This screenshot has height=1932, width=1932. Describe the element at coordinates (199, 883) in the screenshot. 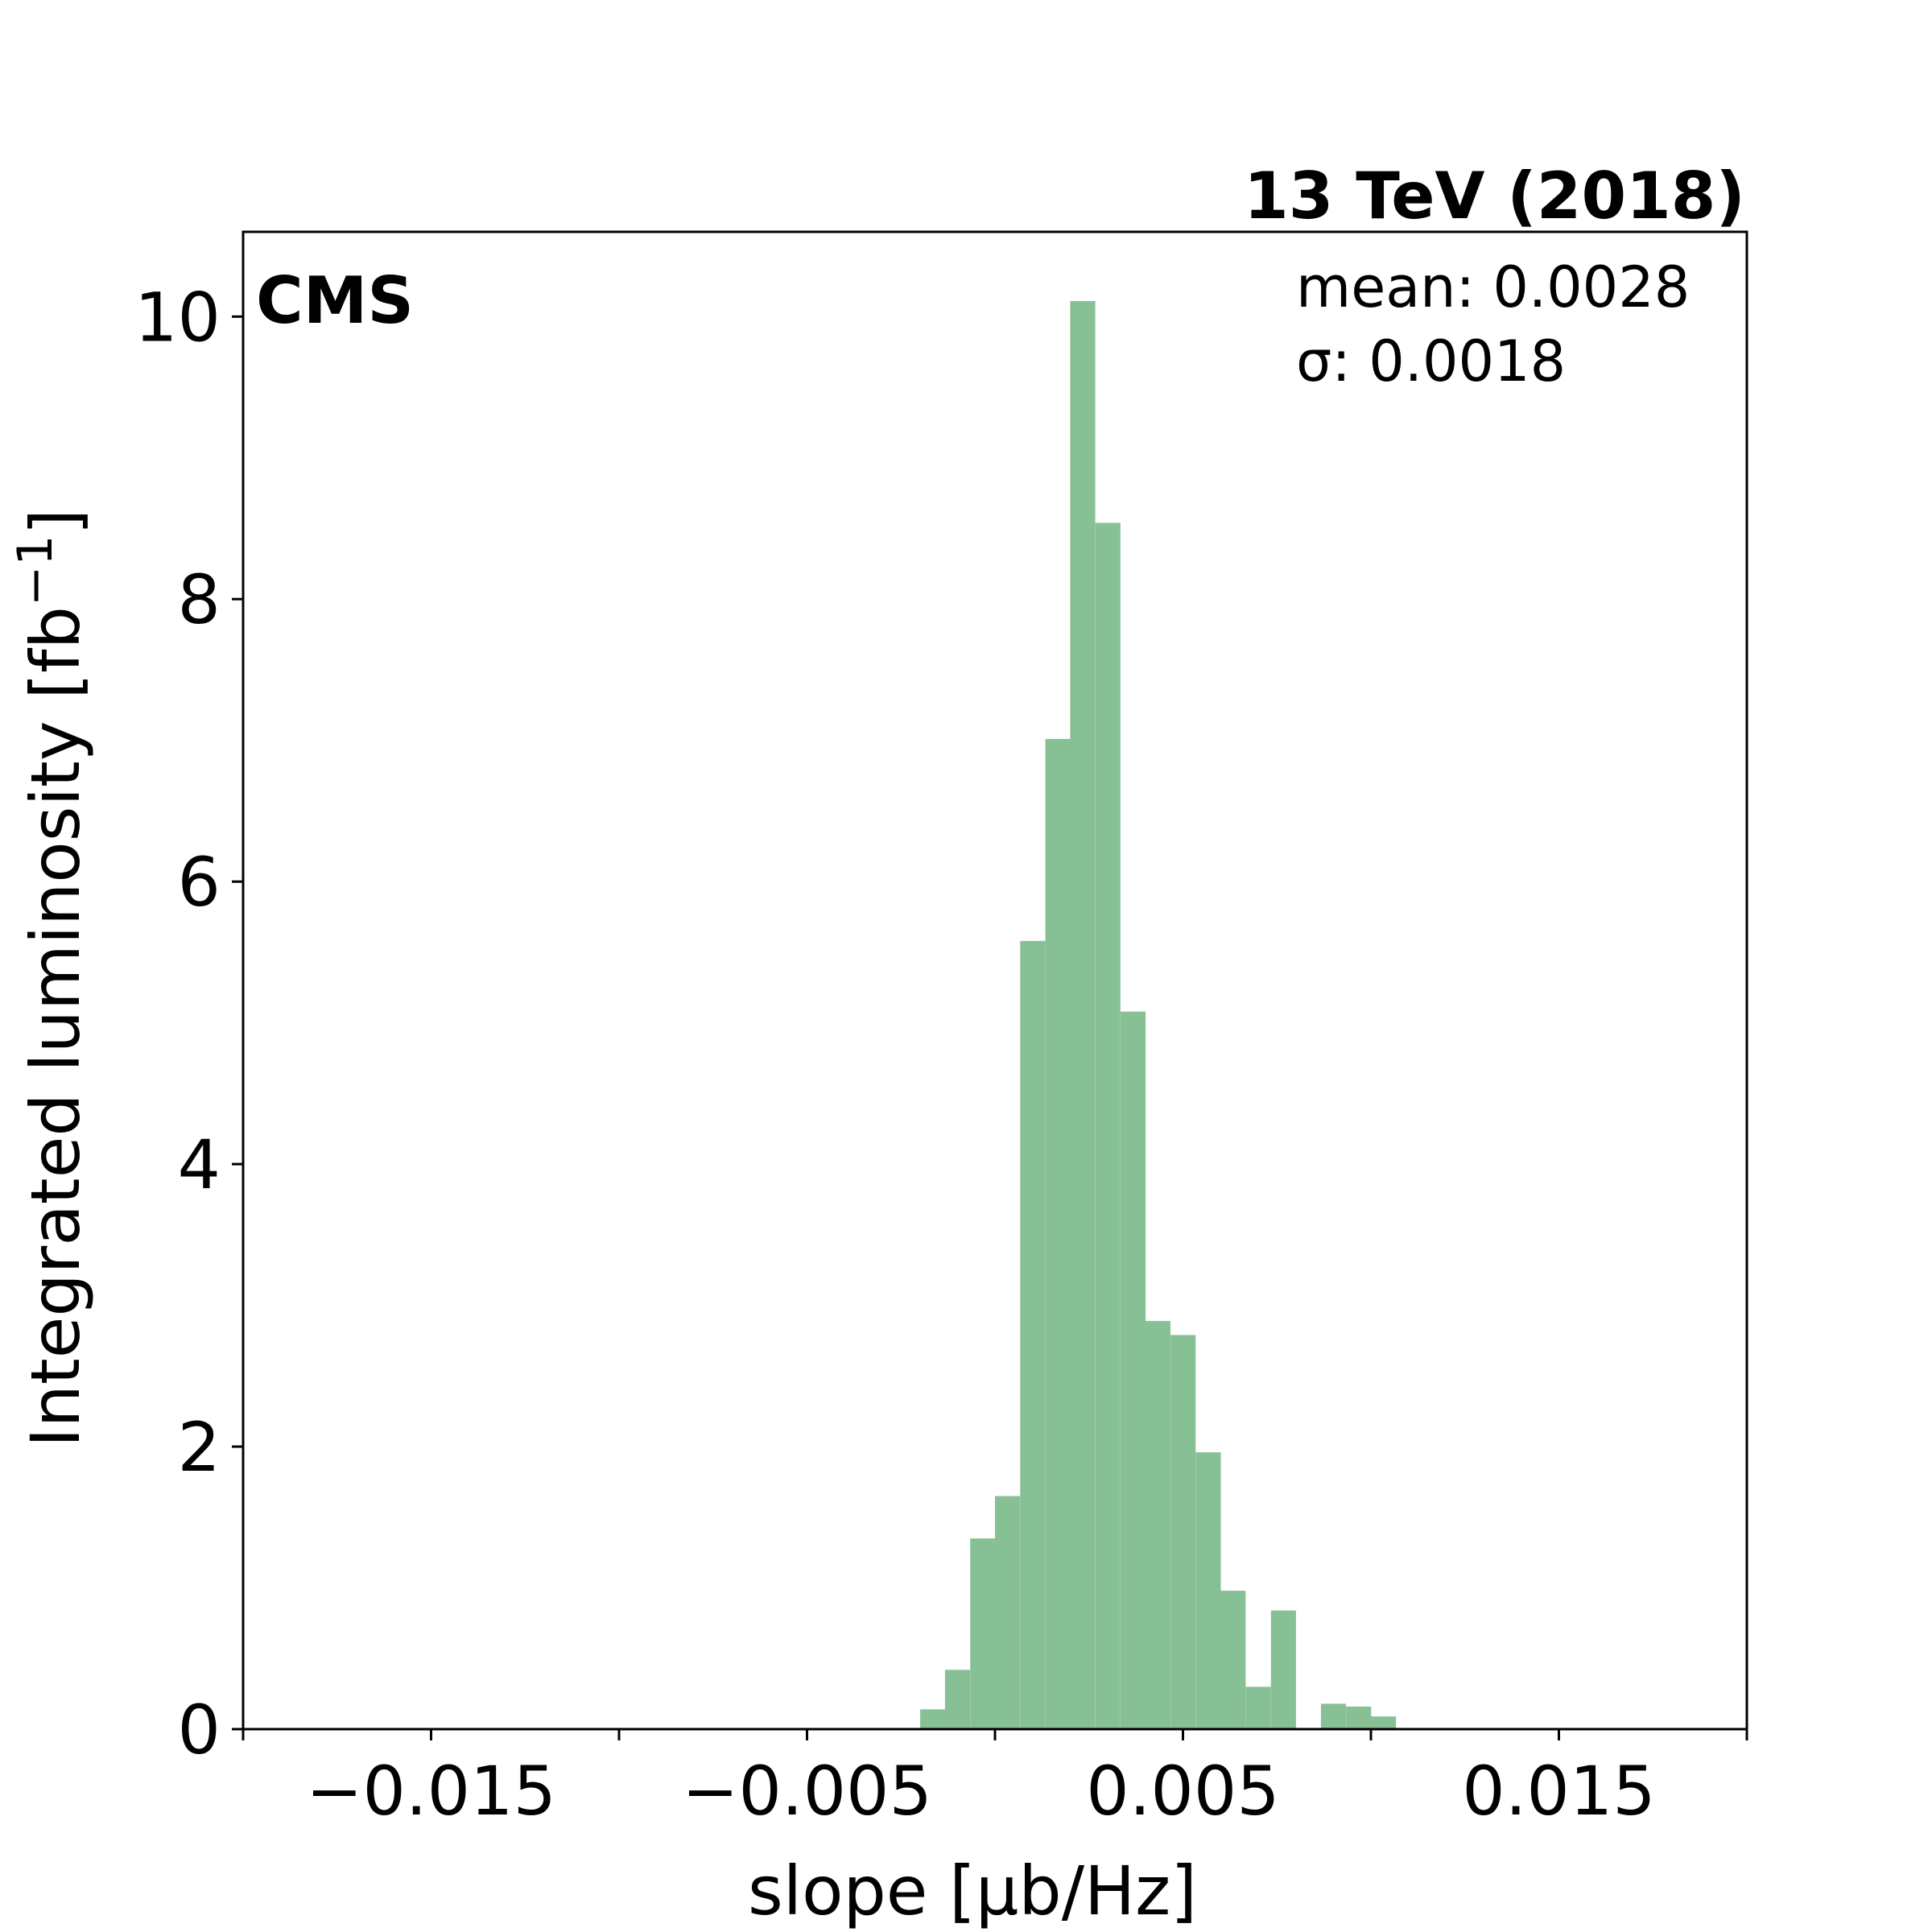

I see `y-tick-label-3: 6` at that location.